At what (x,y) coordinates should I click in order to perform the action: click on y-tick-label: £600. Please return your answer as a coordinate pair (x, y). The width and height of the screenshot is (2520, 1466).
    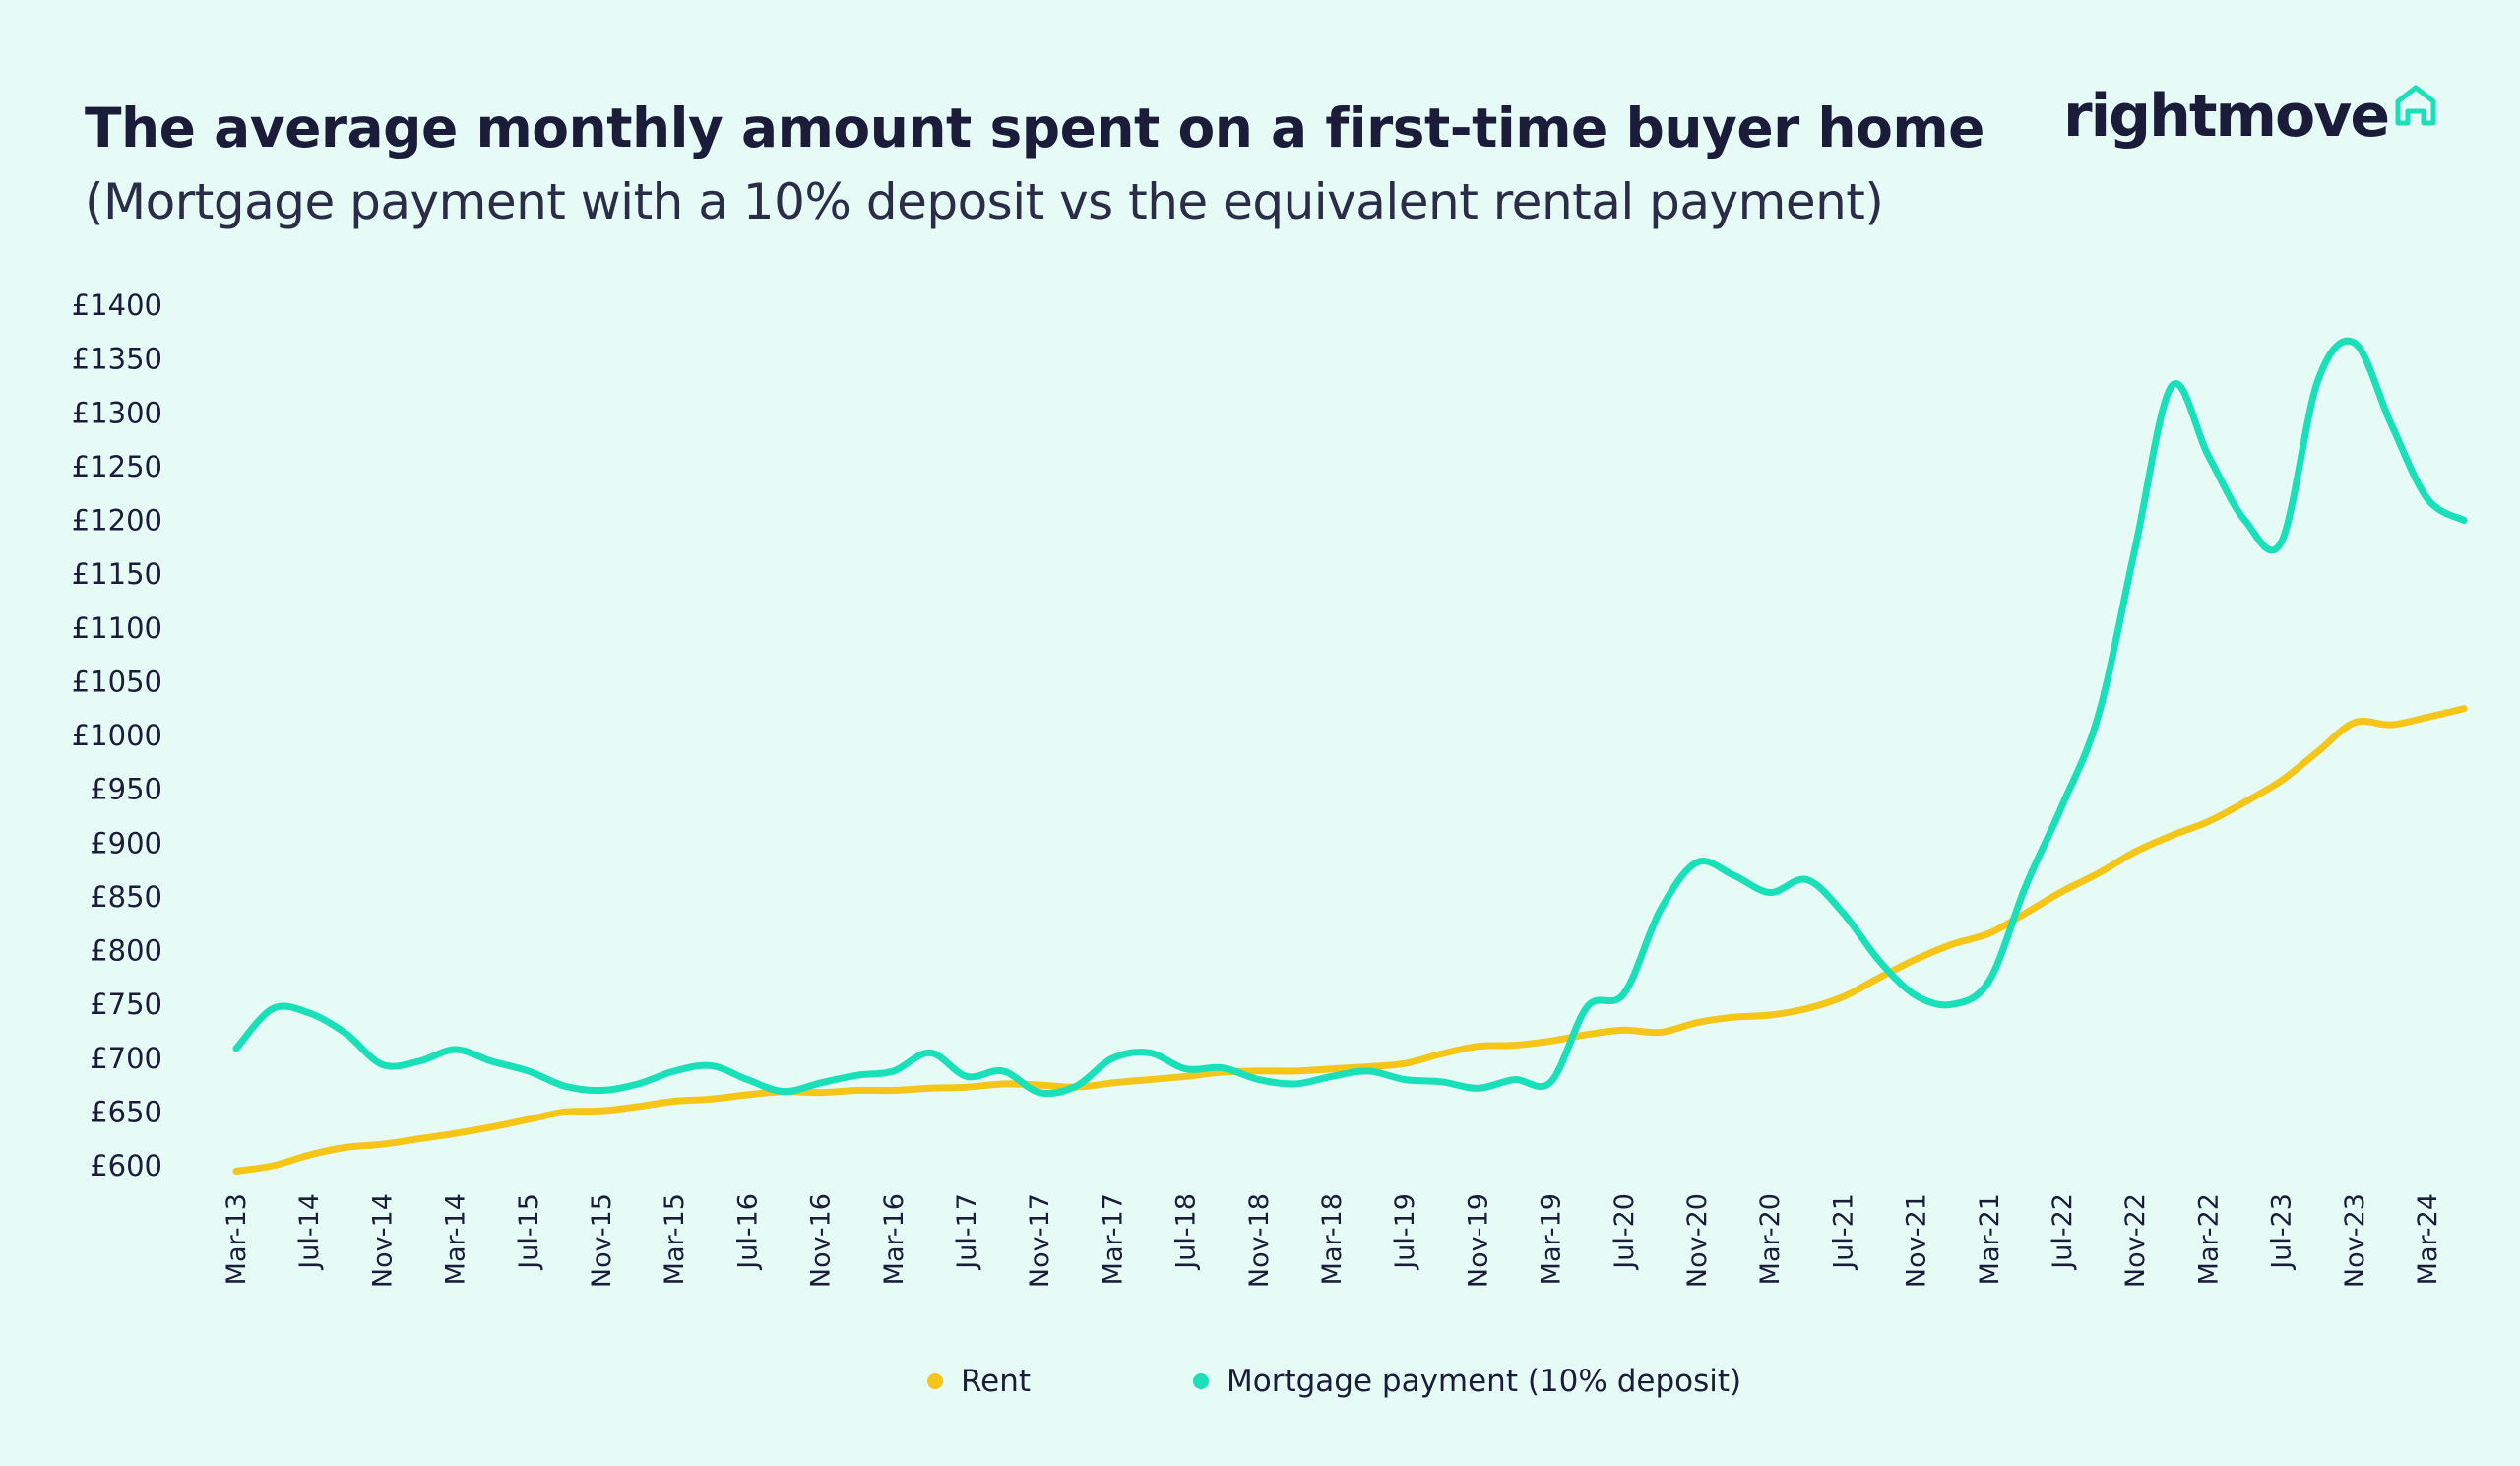
    Looking at the image, I should click on (126, 1165).